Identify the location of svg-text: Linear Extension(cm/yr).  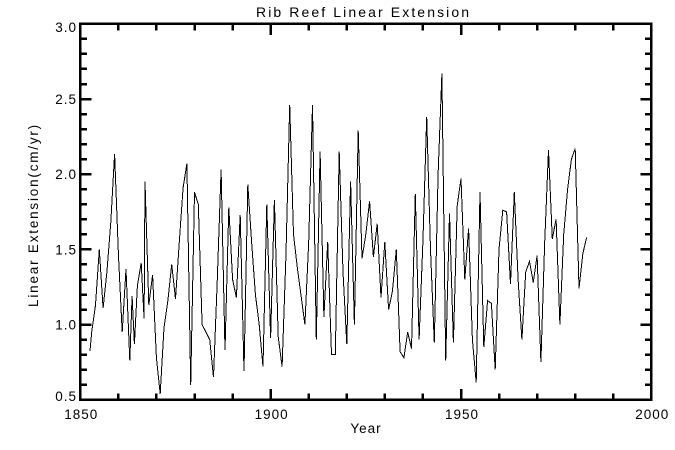
(33, 215).